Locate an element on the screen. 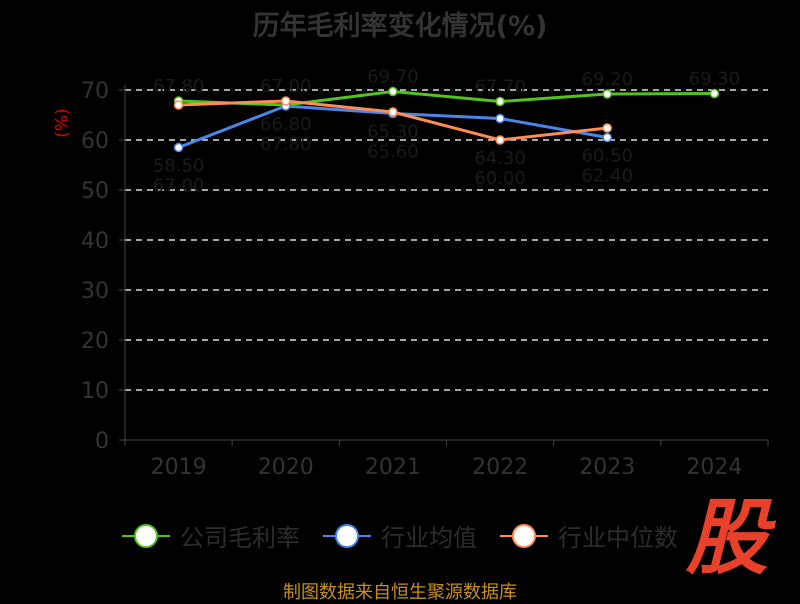  data-label: 60.00 is located at coordinates (500, 178).